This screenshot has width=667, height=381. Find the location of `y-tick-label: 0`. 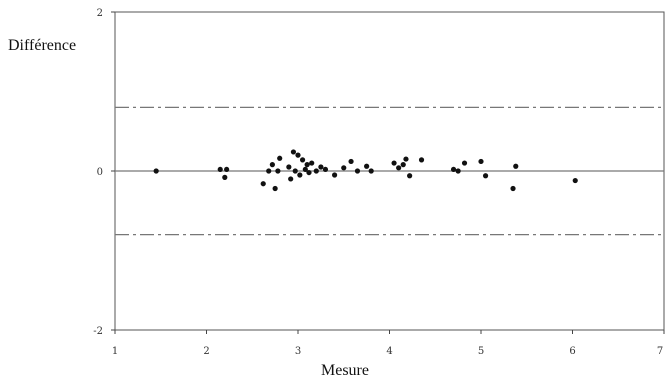

y-tick-label: 0 is located at coordinates (100, 172).